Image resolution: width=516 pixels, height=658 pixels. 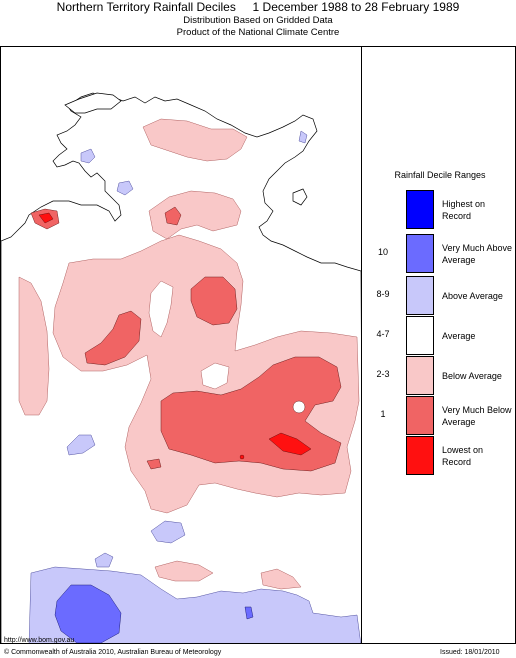 I want to click on legend-item-highest: Highest on Record, so click(x=441, y=210).